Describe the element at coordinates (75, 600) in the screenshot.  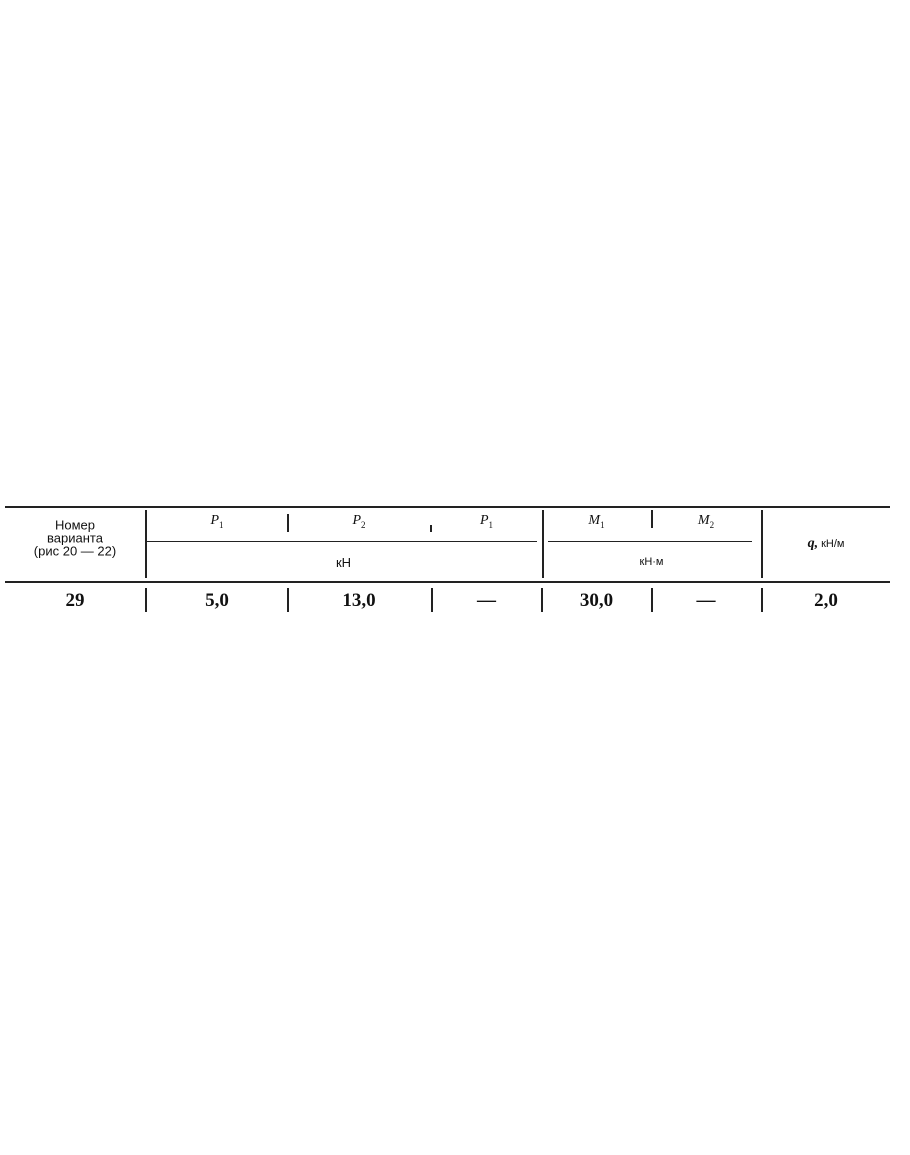
I see `cell-variant: 29` at that location.